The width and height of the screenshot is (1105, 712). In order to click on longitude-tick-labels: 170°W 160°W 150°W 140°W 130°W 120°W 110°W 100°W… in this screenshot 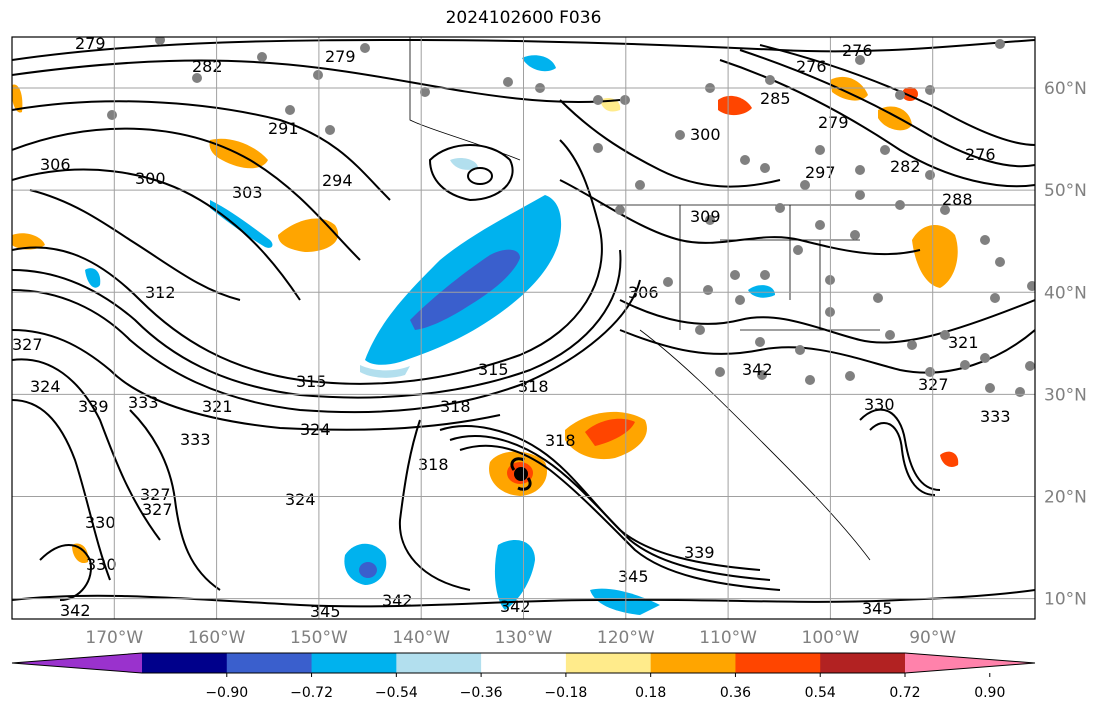, I will do `click(520, 638)`.